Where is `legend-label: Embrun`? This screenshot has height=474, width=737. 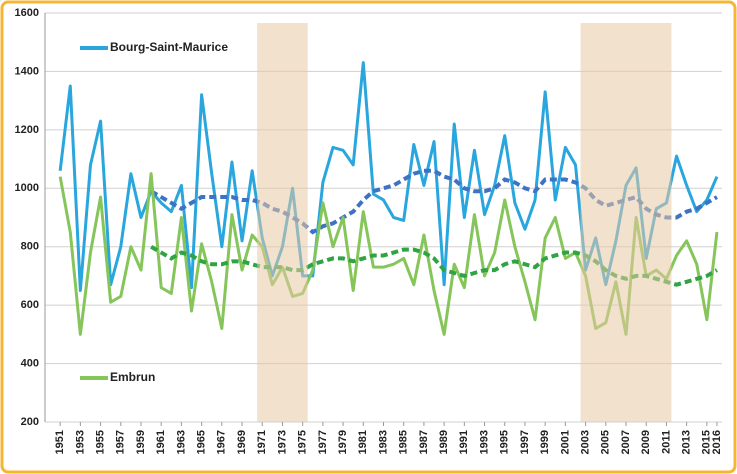
legend-label: Embrun is located at coordinates (132, 377).